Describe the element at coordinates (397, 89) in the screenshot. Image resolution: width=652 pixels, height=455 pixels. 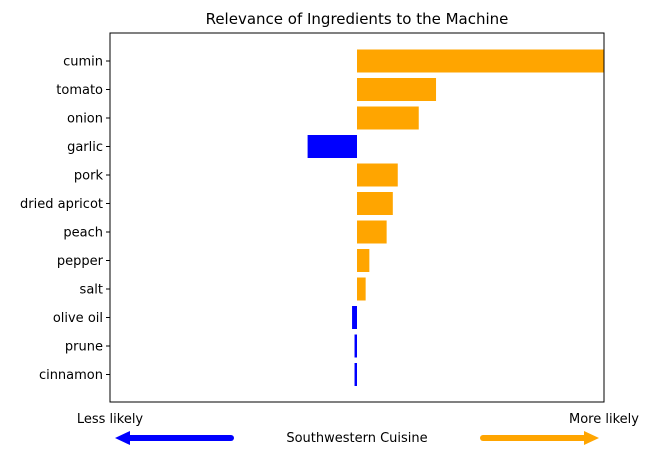
I see `bar-tomato` at that location.